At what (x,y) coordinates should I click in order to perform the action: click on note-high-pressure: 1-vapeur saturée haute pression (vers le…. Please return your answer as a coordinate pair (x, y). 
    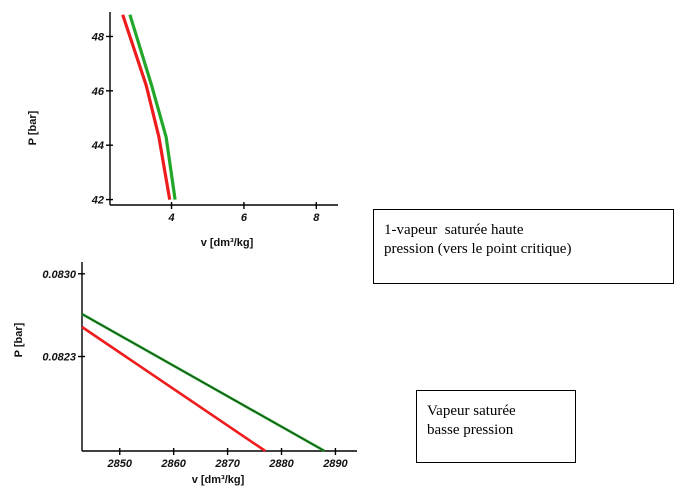
    Looking at the image, I should click on (523, 246).